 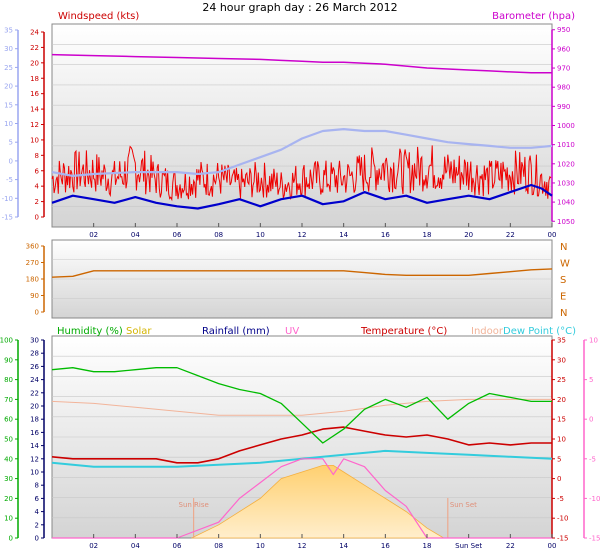 I want to click on wind-x-axis-label: 22, so click(x=510, y=235).